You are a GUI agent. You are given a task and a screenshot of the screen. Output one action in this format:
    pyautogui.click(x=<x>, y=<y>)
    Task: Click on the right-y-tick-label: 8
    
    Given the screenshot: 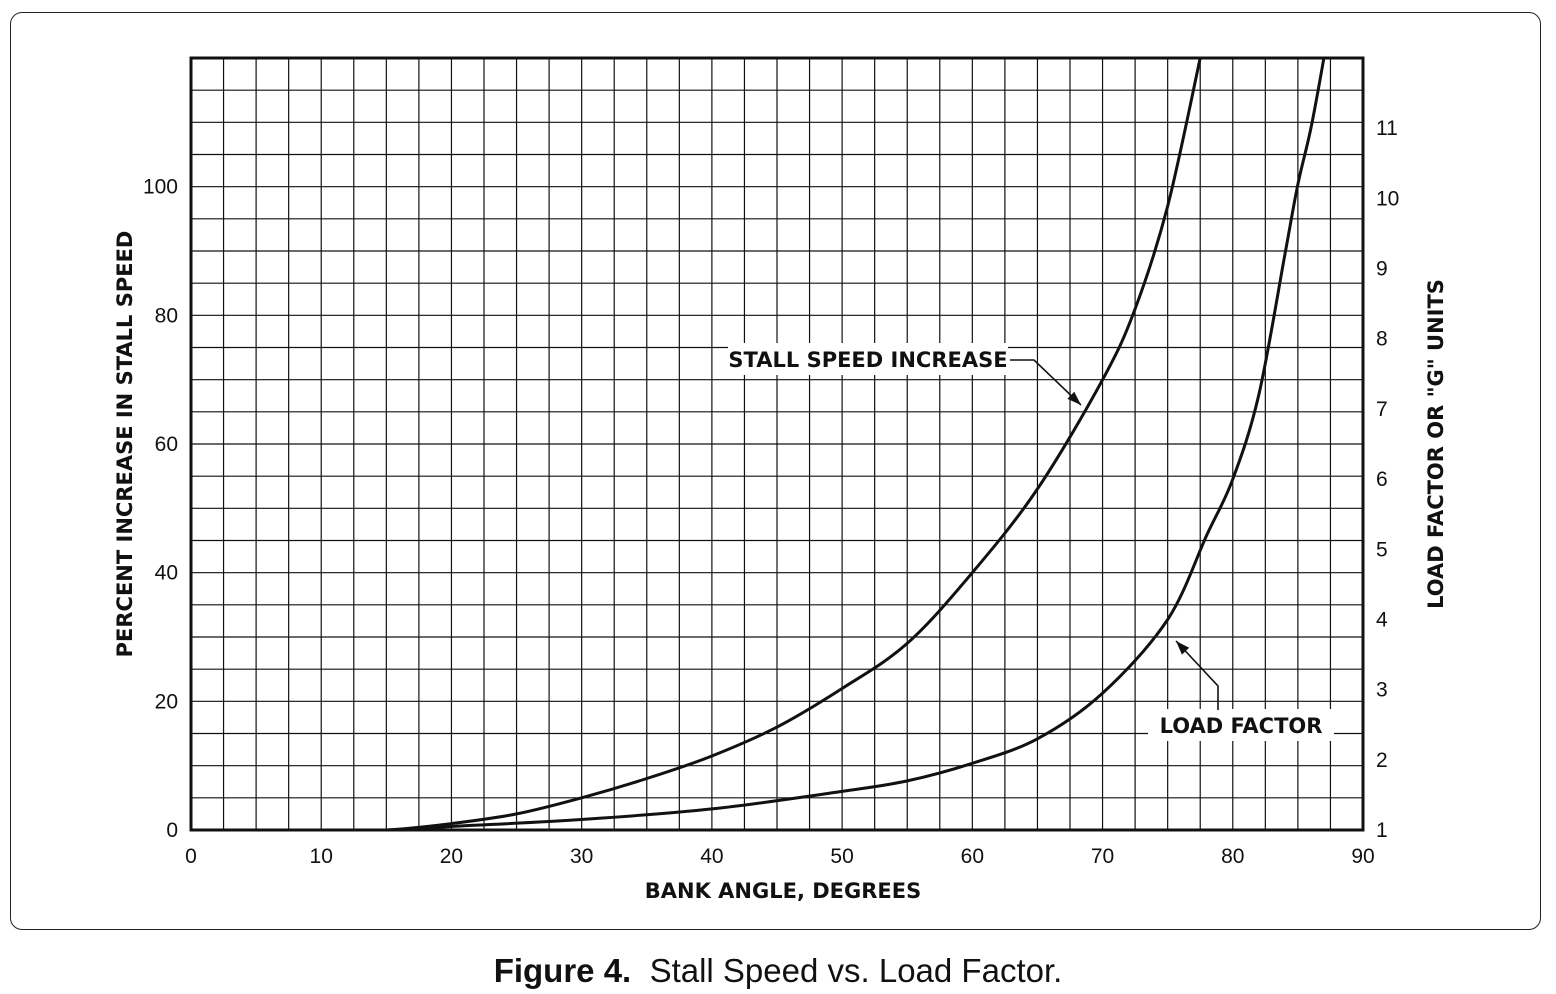 What is the action you would take?
    pyautogui.click(x=1382, y=339)
    